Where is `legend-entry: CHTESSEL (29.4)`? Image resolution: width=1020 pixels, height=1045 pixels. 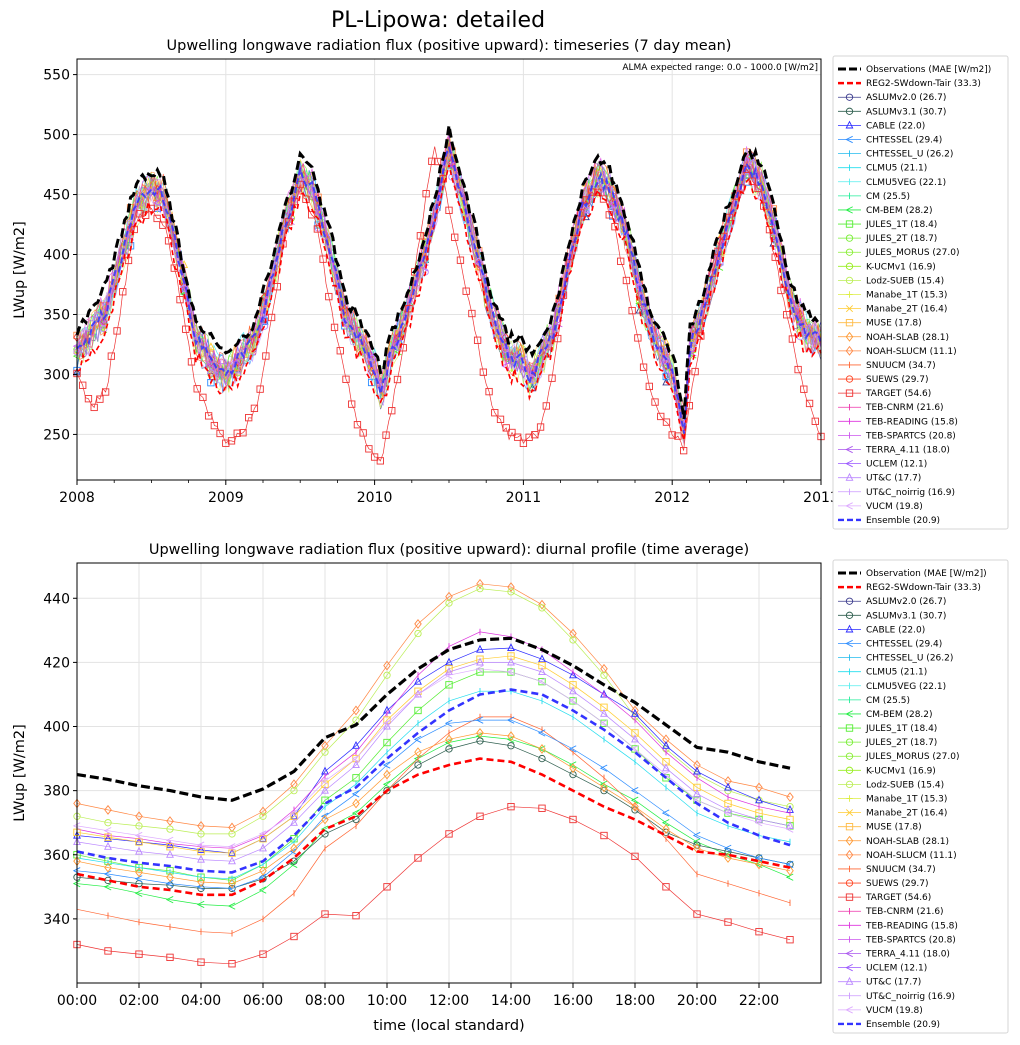 legend-entry: CHTESSEL (29.4) is located at coordinates (904, 645).